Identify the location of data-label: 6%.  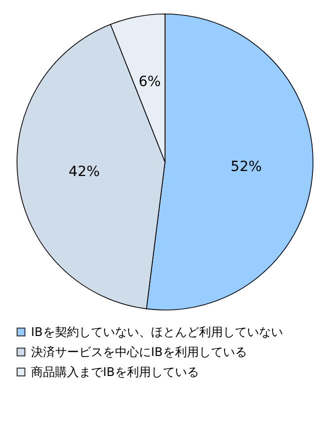
(149, 82).